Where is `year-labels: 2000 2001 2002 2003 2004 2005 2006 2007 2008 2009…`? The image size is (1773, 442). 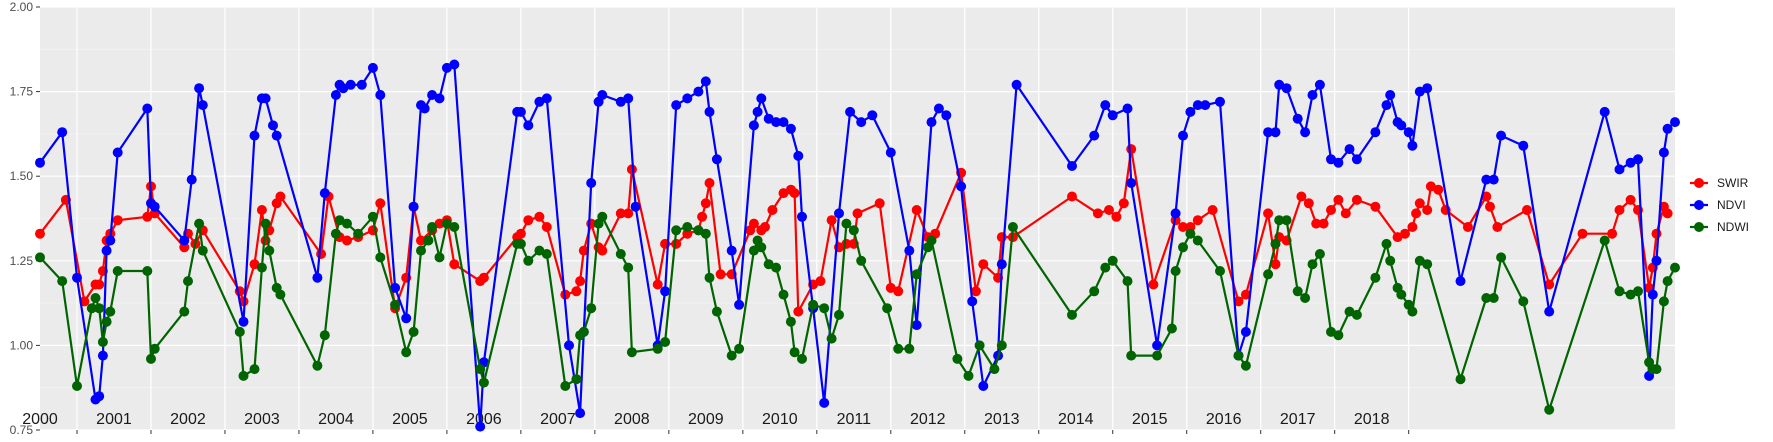 year-labels: 2000 2001 2002 2003 2004 2005 2006 2007 2008 2009… is located at coordinates (705, 419).